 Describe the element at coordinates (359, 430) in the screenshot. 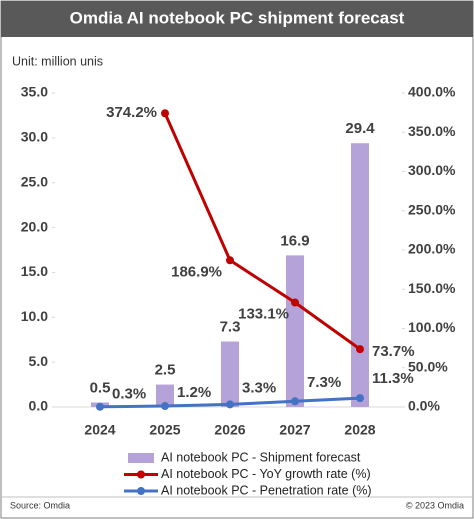

I see `x-tick-label: 2028` at that location.